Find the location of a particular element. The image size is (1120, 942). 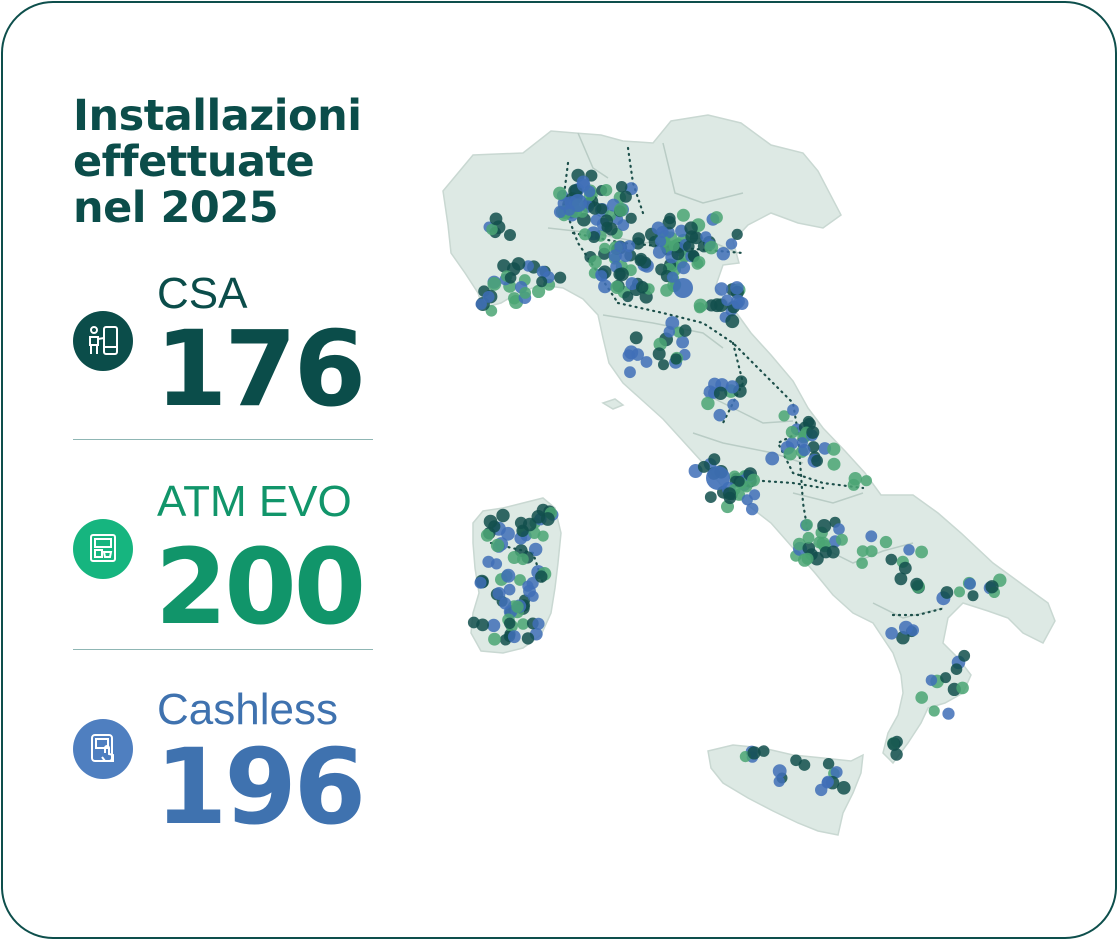

stat-cashless: Cashless 196 is located at coordinates (223, 768).